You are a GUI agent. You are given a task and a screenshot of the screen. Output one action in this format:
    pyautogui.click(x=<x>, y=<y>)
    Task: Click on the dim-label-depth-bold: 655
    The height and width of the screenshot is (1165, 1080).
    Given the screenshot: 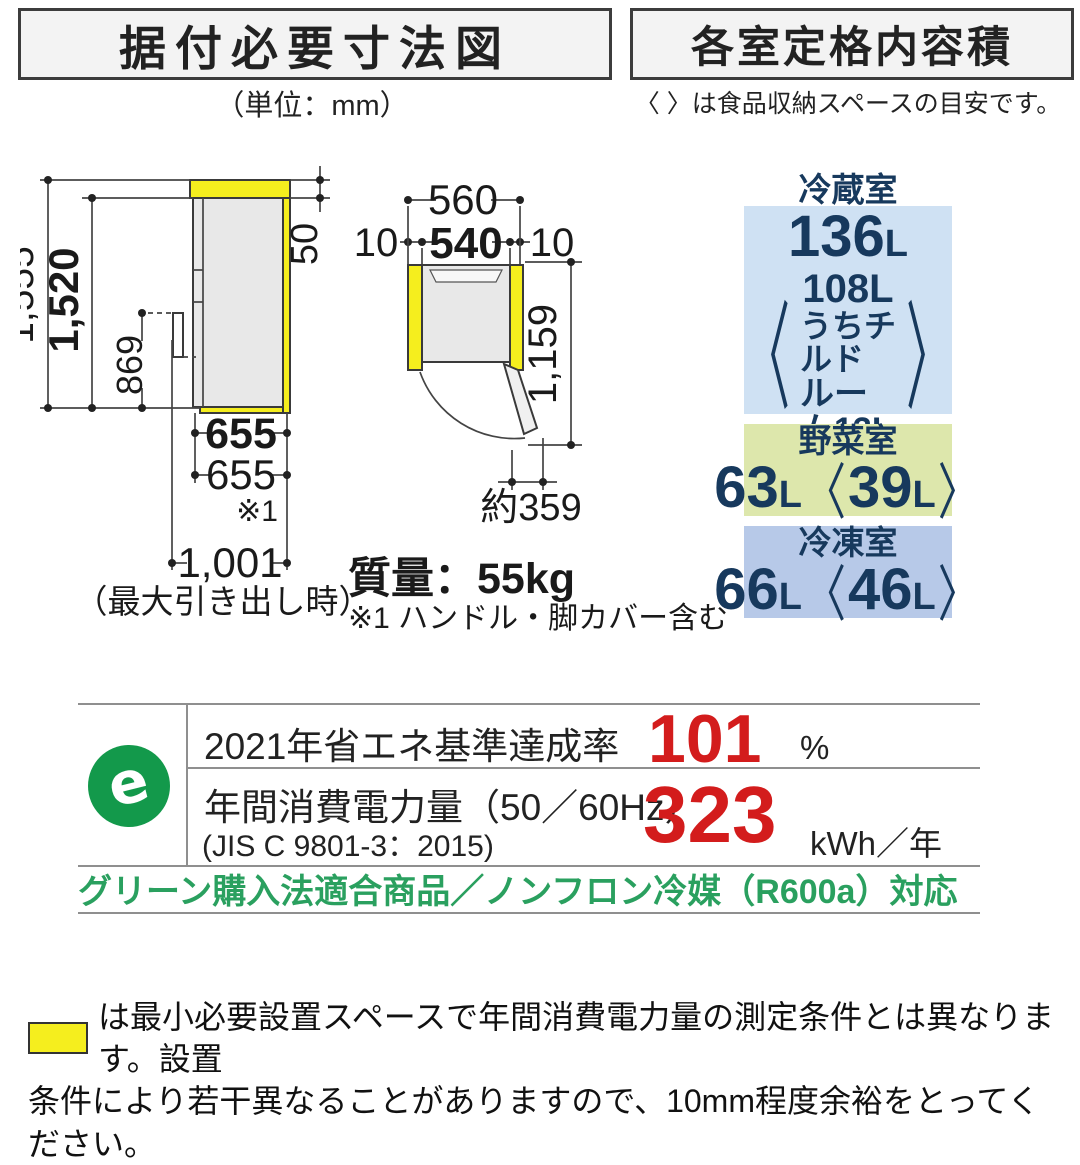 What is the action you would take?
    pyautogui.click(x=241, y=434)
    